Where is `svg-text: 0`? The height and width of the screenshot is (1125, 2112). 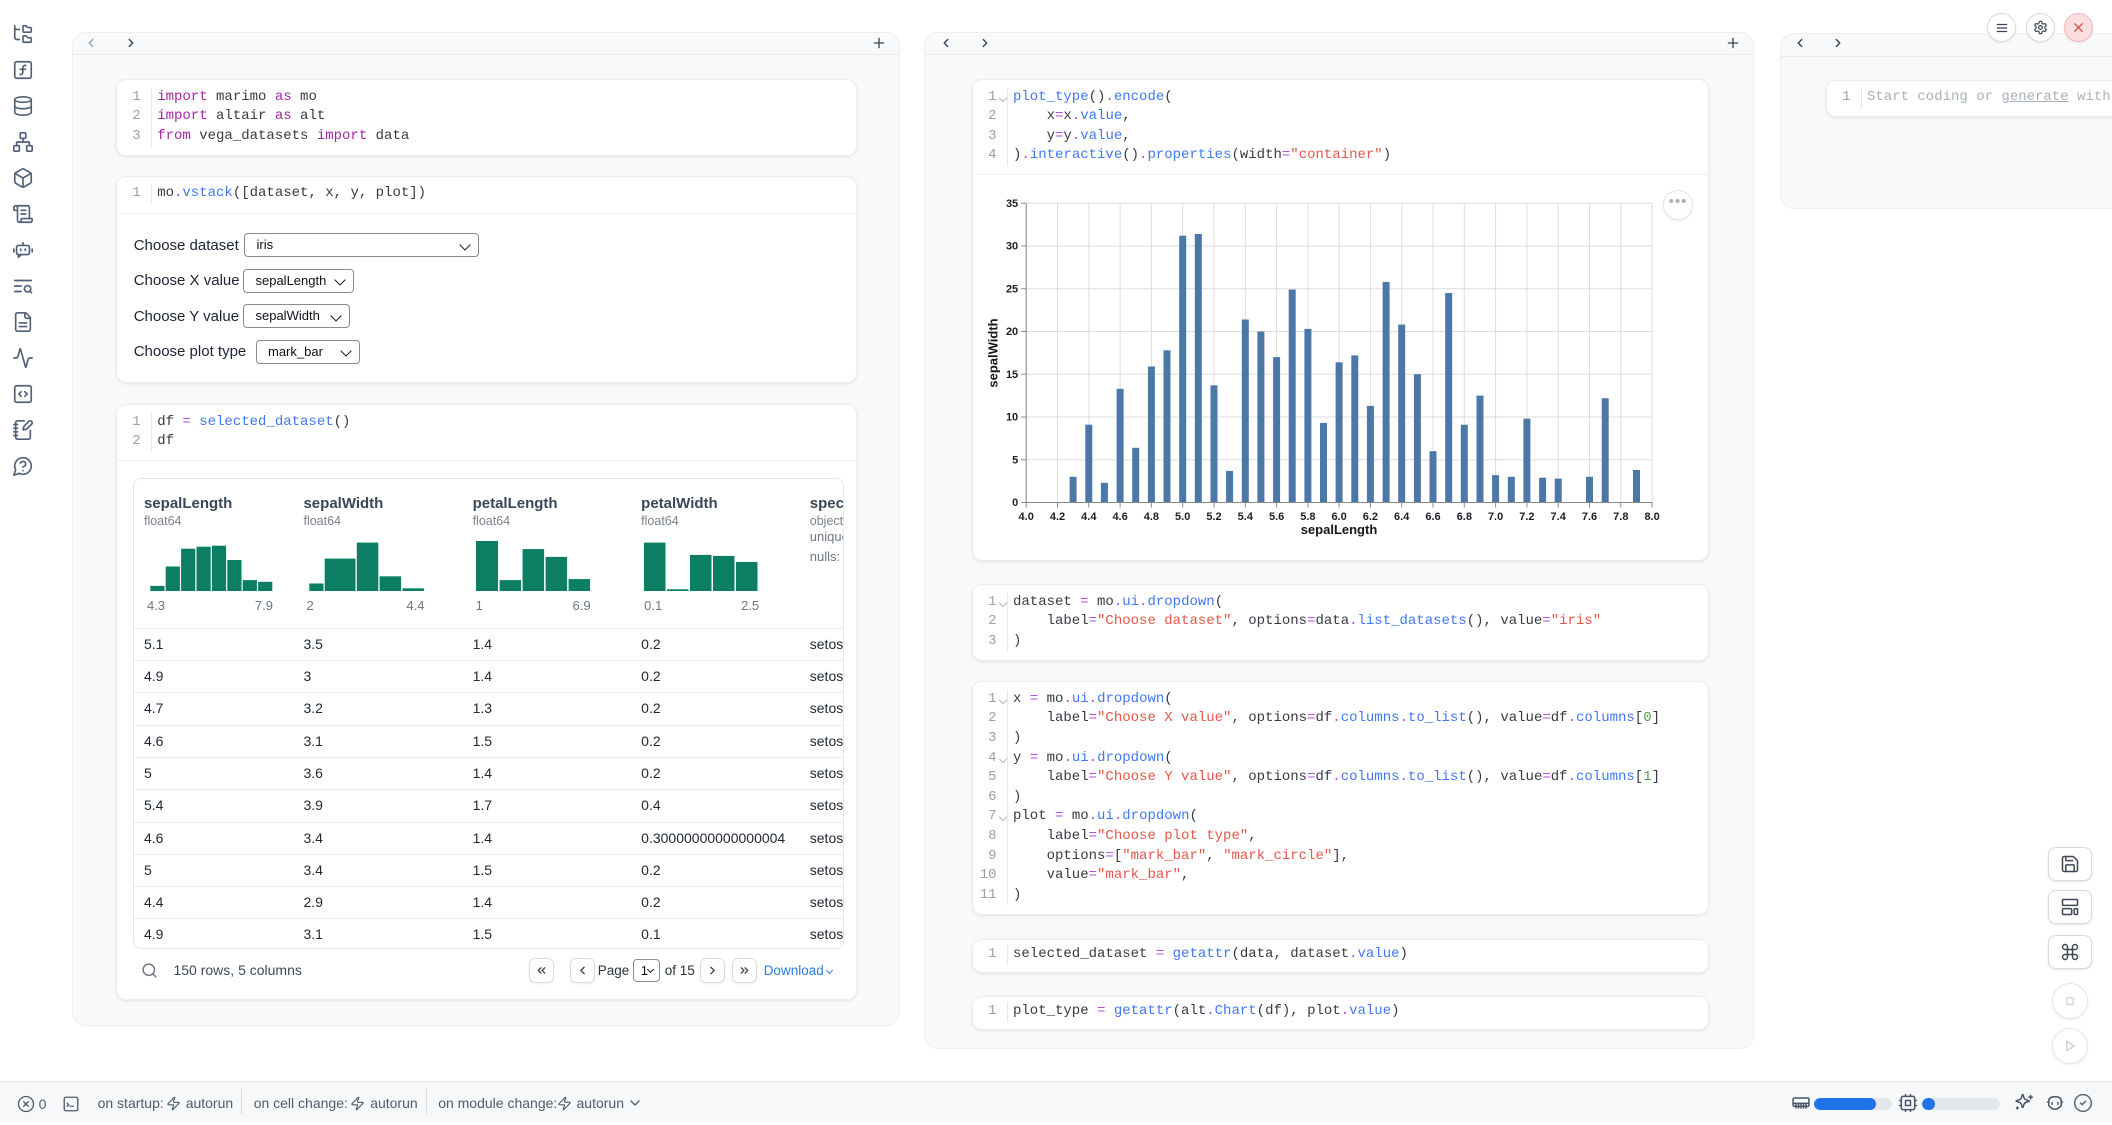 svg-text: 0 is located at coordinates (1015, 503).